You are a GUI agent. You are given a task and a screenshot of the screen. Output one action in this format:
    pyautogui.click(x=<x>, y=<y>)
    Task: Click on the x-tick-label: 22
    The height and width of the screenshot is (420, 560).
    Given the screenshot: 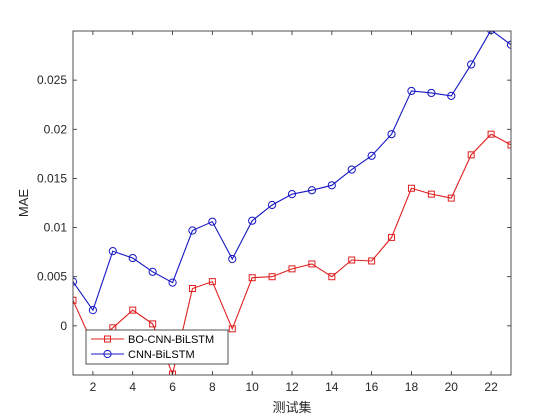 What is the action you would take?
    pyautogui.click(x=491, y=387)
    